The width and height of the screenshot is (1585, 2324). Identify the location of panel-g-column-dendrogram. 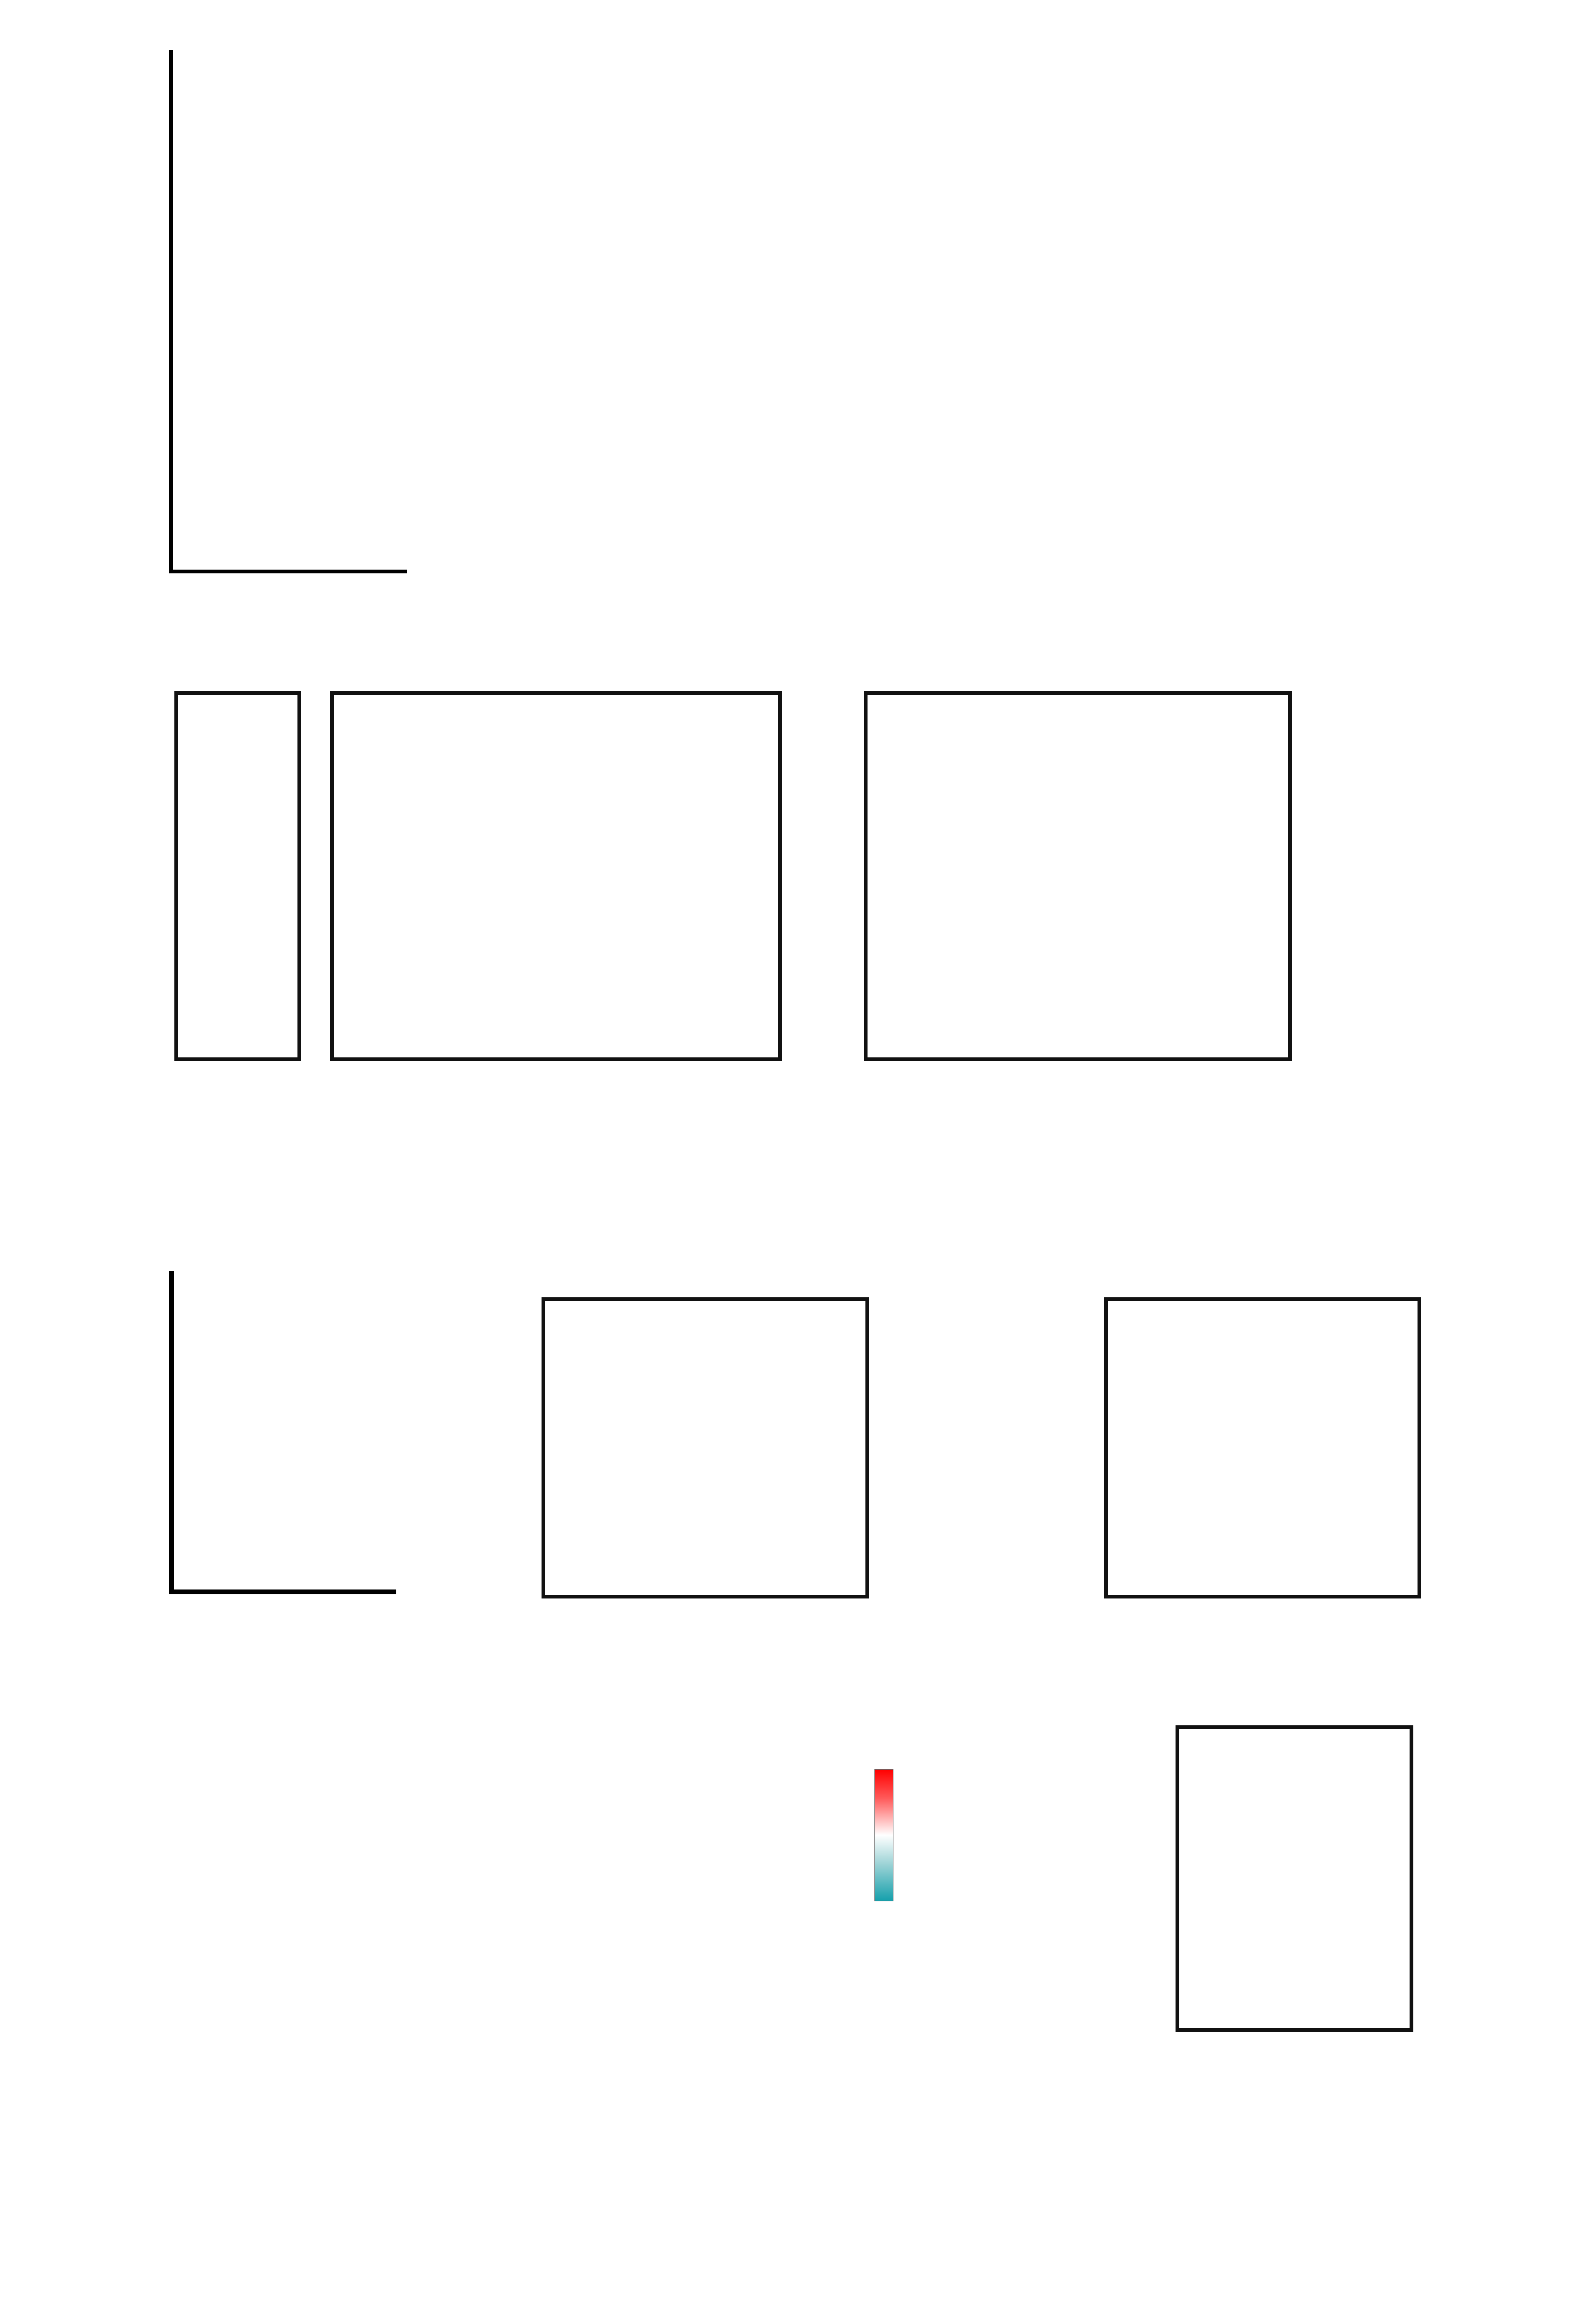
(343, 1754).